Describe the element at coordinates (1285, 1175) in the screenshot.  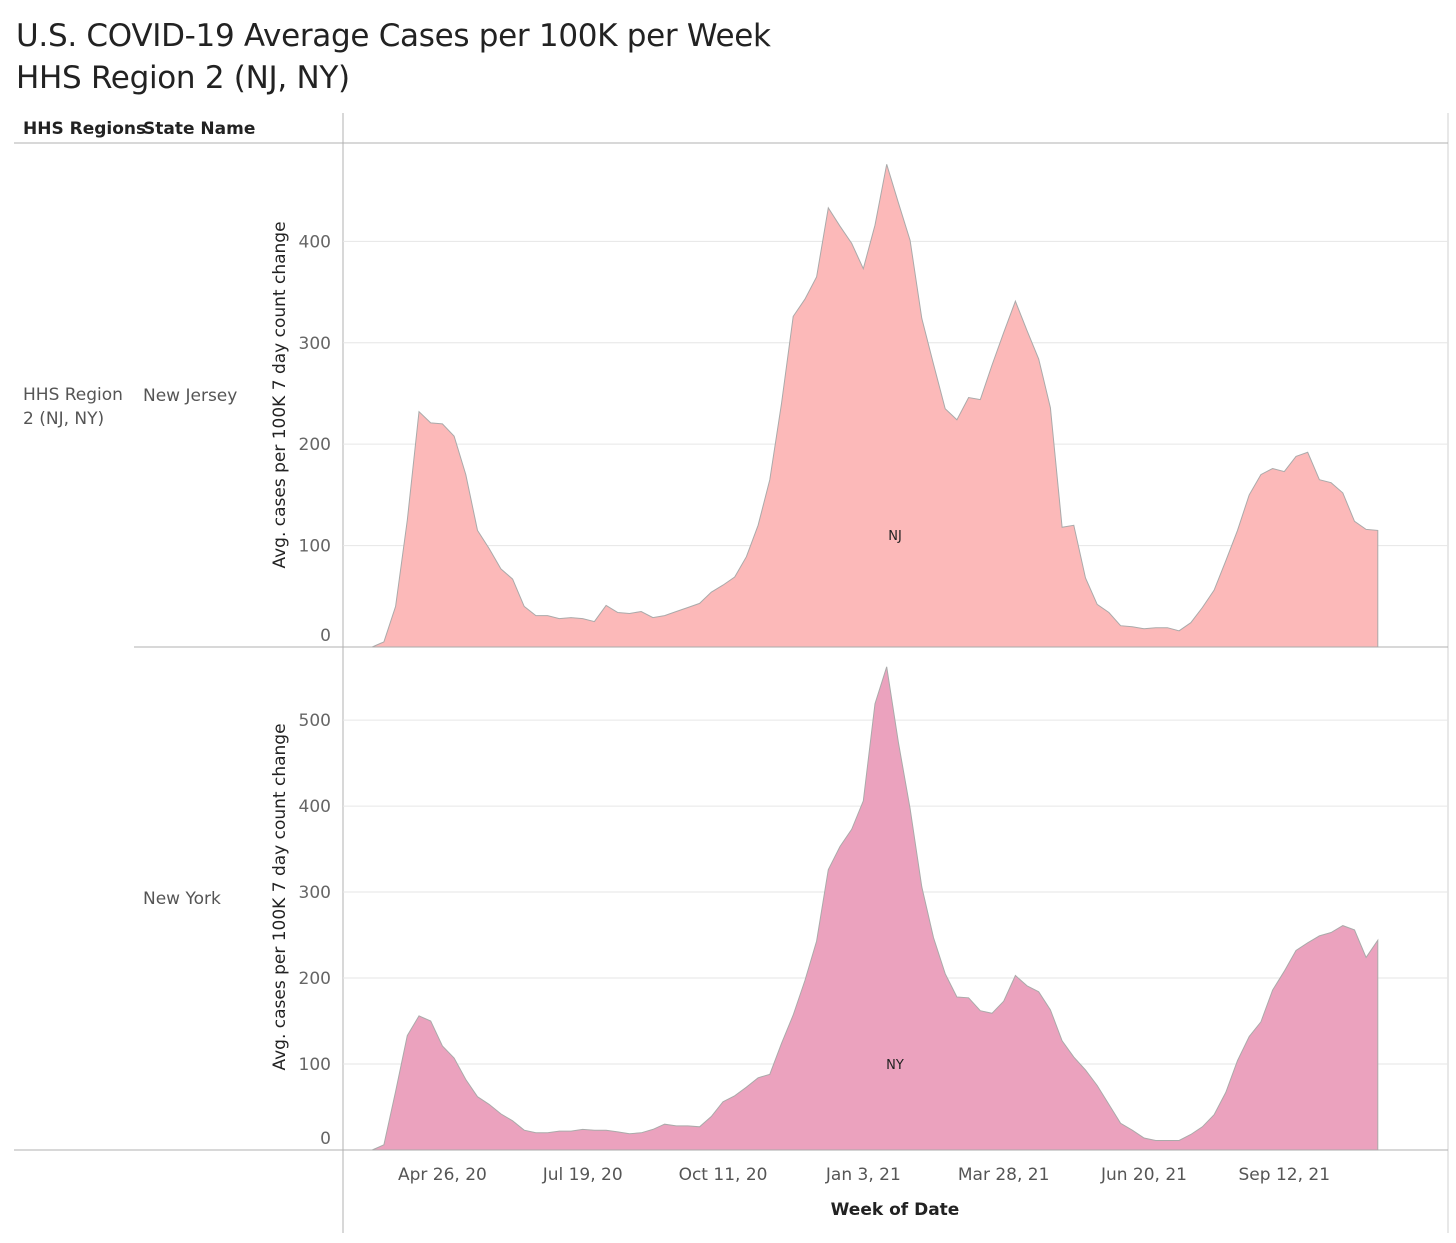
I see `x-tick-label: Sep 12, 21` at that location.